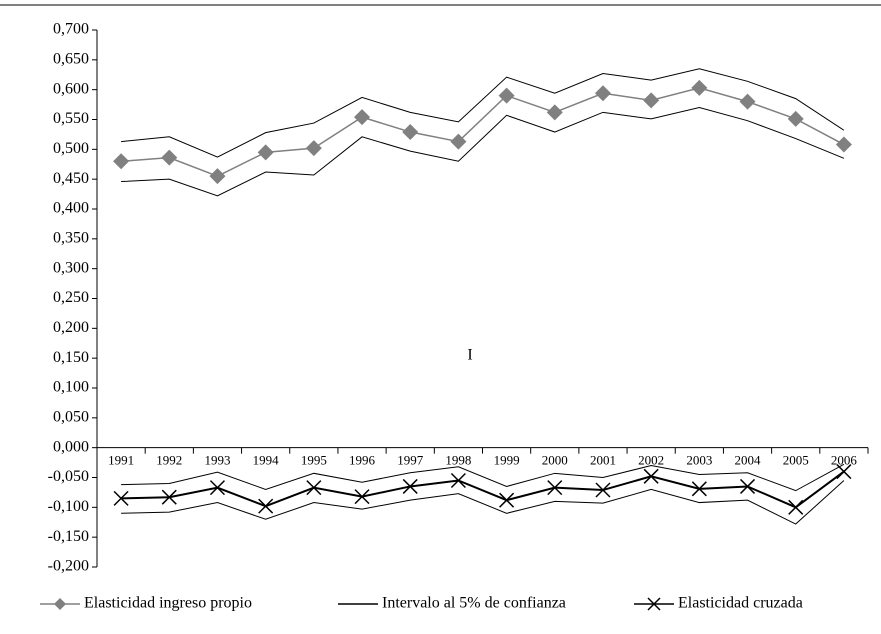 Image resolution: width=881 pixels, height=634 pixels. Describe the element at coordinates (71, 88) in the screenshot. I see `y-tick-label: 0,600` at that location.